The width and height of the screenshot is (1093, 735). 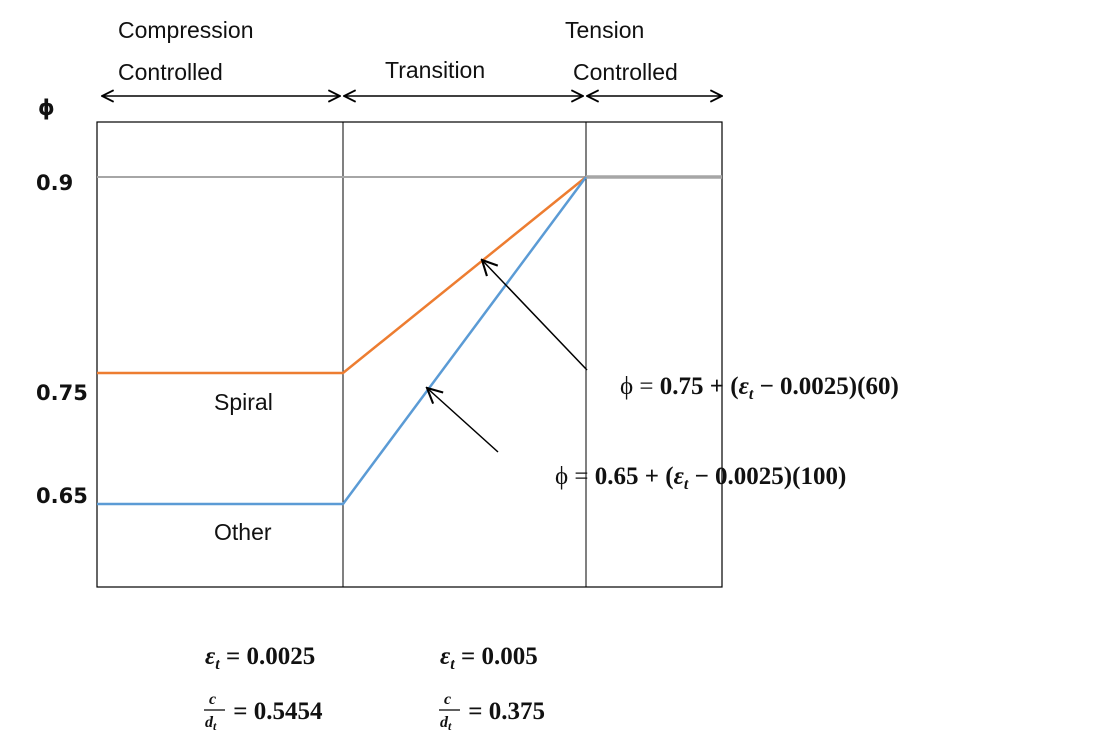 What do you see at coordinates (46, 108) in the screenshot?
I see `y-axis-label: ϕ` at bounding box center [46, 108].